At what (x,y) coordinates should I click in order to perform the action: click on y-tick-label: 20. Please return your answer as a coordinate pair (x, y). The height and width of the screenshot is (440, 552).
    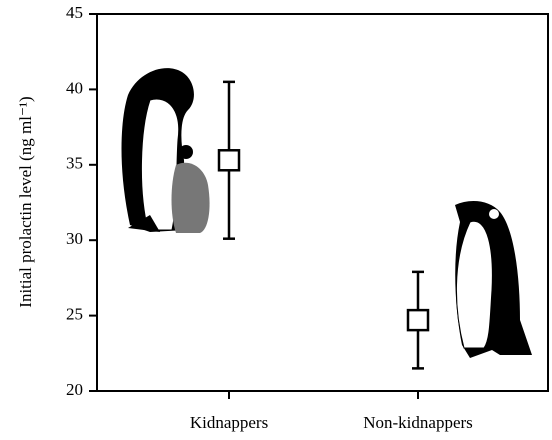
    Looking at the image, I should click on (74, 389).